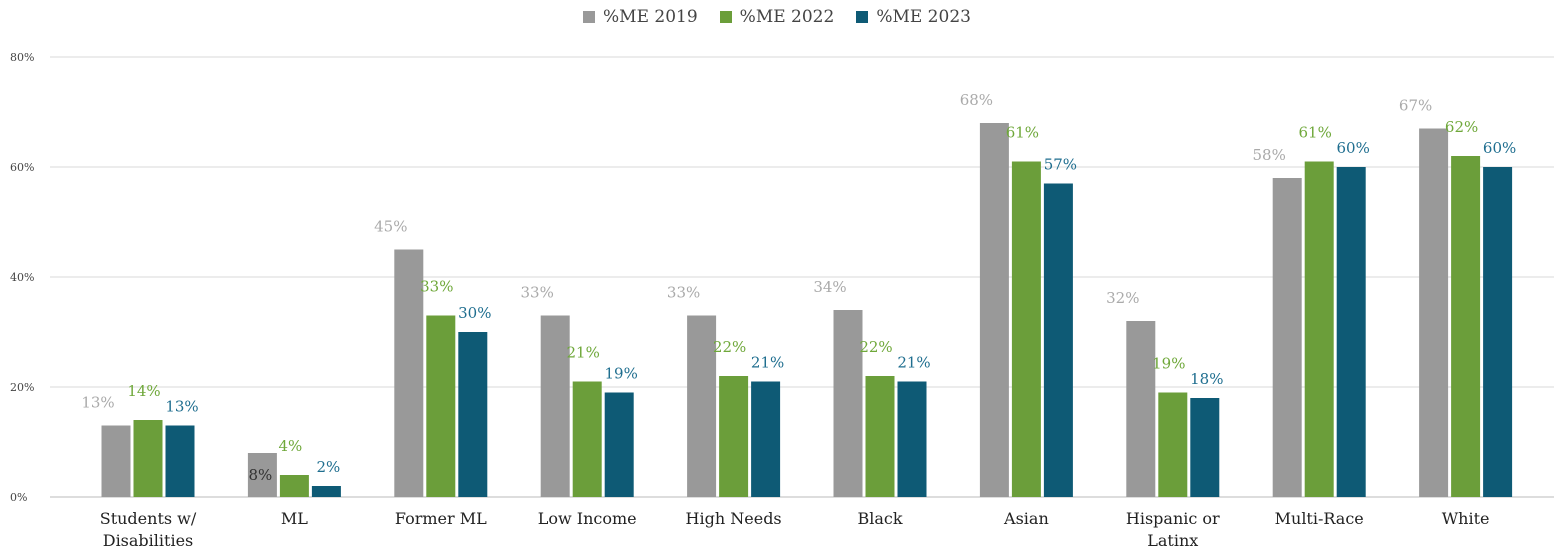 The image size is (1554, 552). I want to click on y-tick-label: 20%, so click(22, 387).